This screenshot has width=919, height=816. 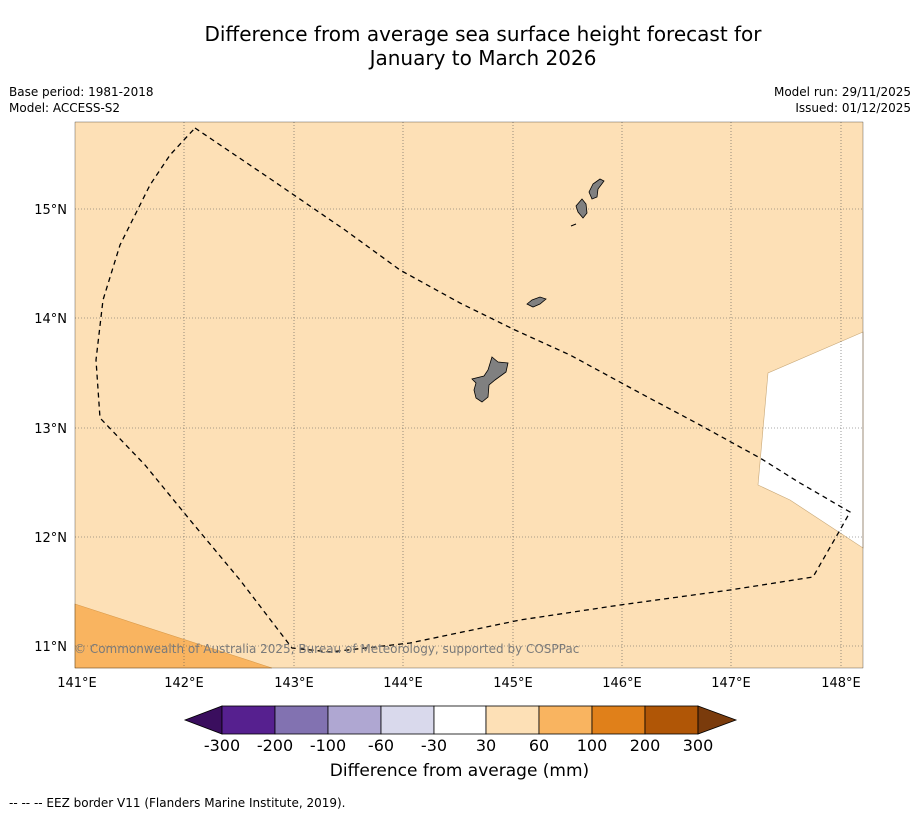 I want to click on colorbar-tick-label: -30, so click(x=434, y=745).